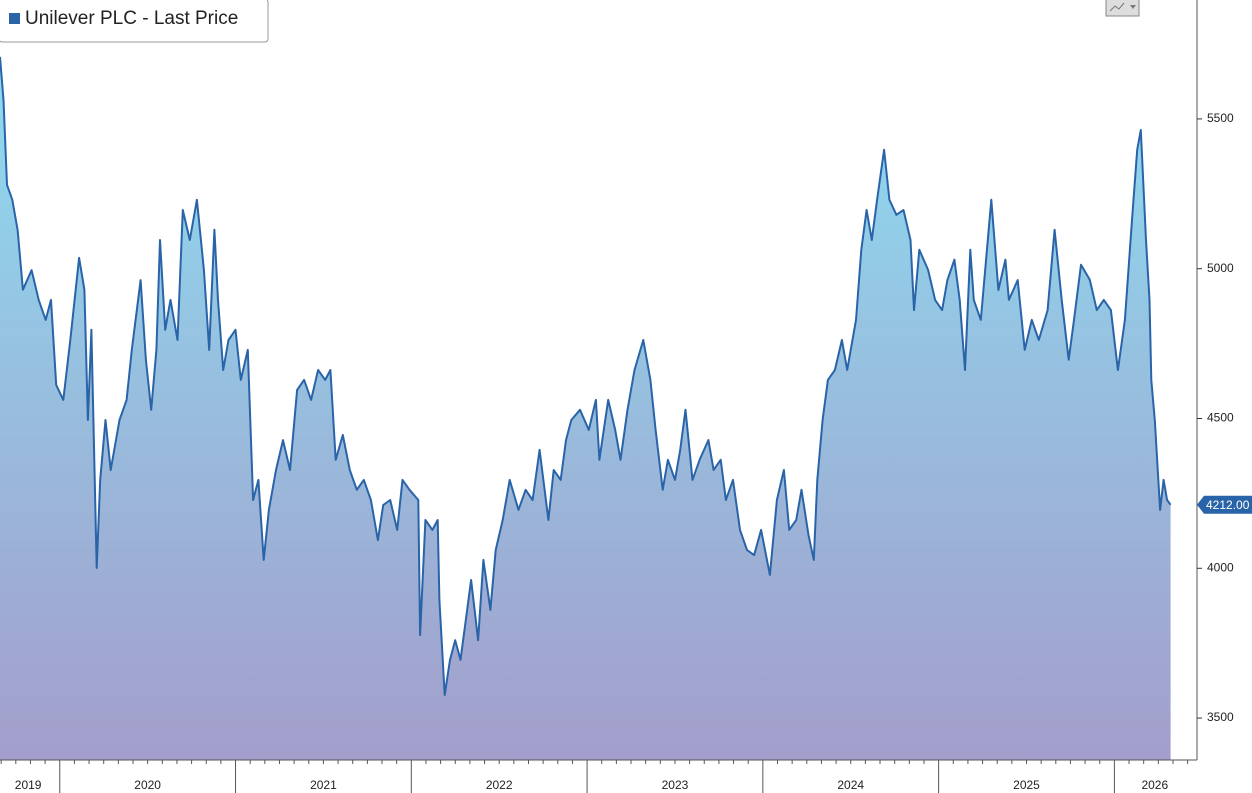 The width and height of the screenshot is (1252, 793). What do you see at coordinates (850, 785) in the screenshot?
I see `x-tick-label: 2024` at bounding box center [850, 785].